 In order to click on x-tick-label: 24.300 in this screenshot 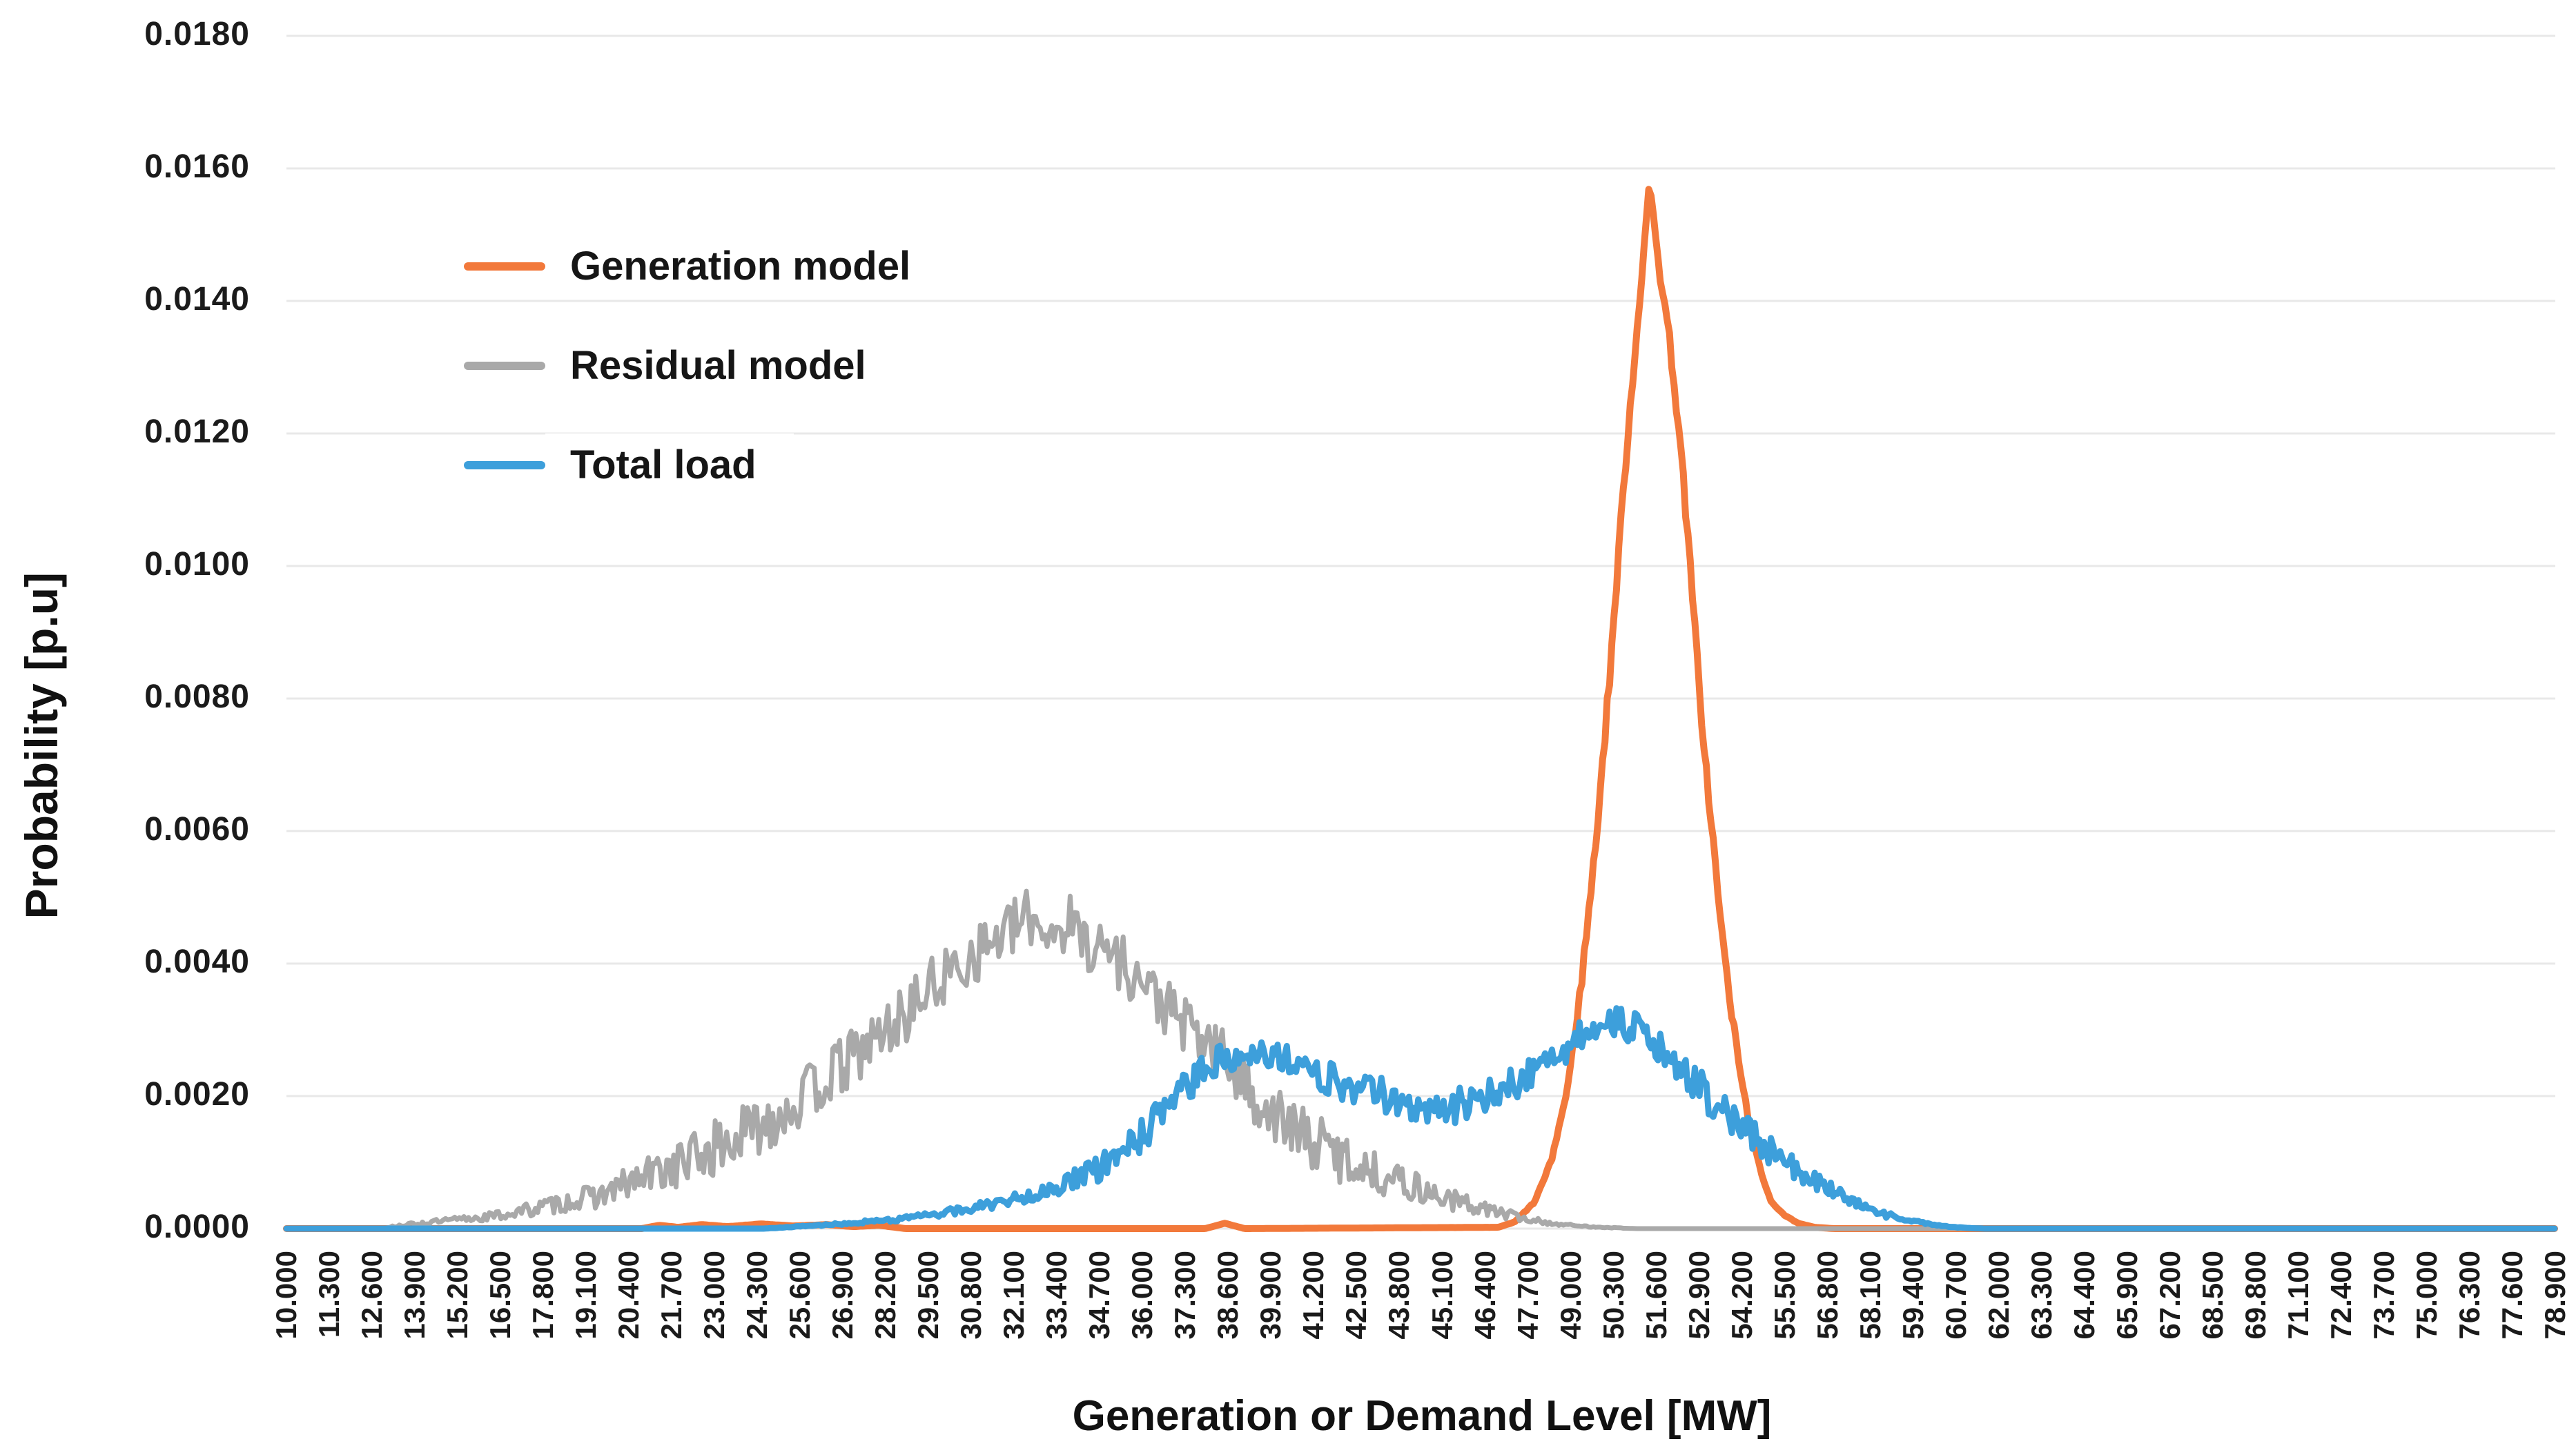, I will do `click(757, 1296)`.